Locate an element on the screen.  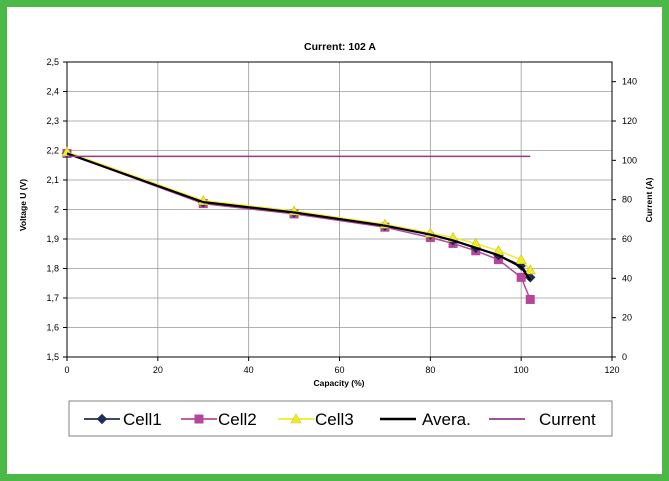
y-tick-label: 2,4 is located at coordinates (52, 92).